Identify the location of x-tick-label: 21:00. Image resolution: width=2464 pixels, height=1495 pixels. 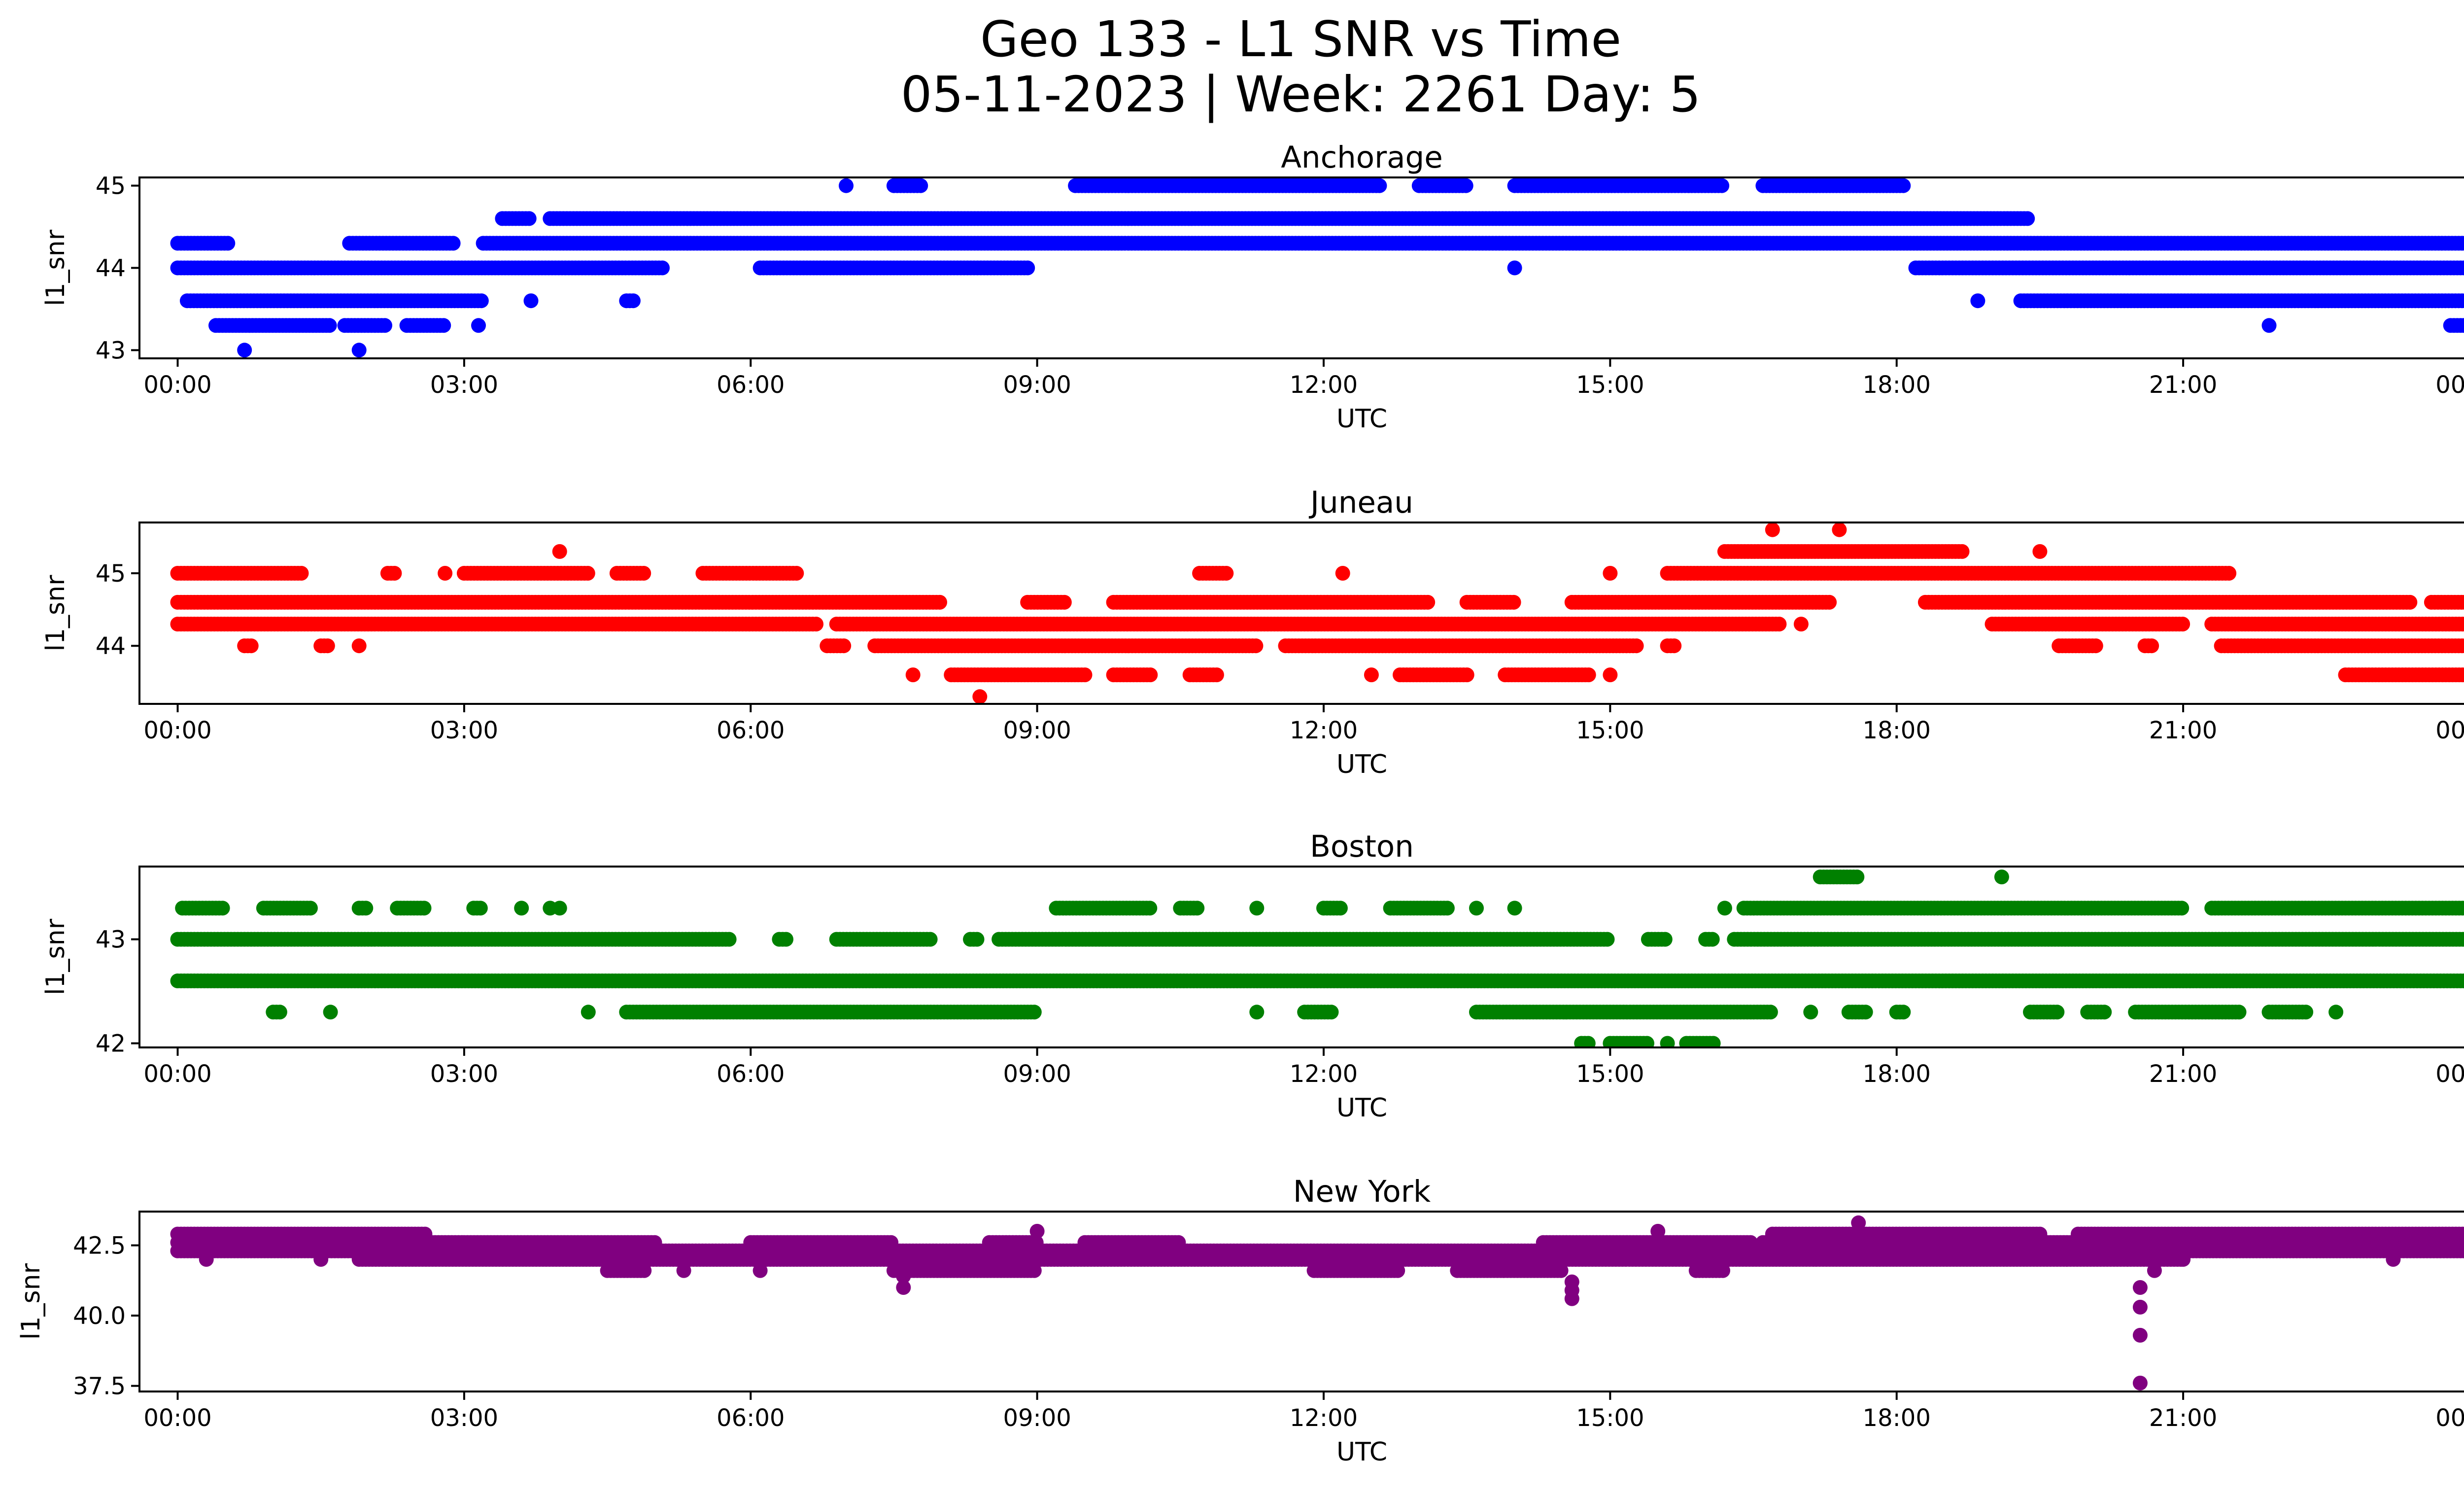
(2183, 730).